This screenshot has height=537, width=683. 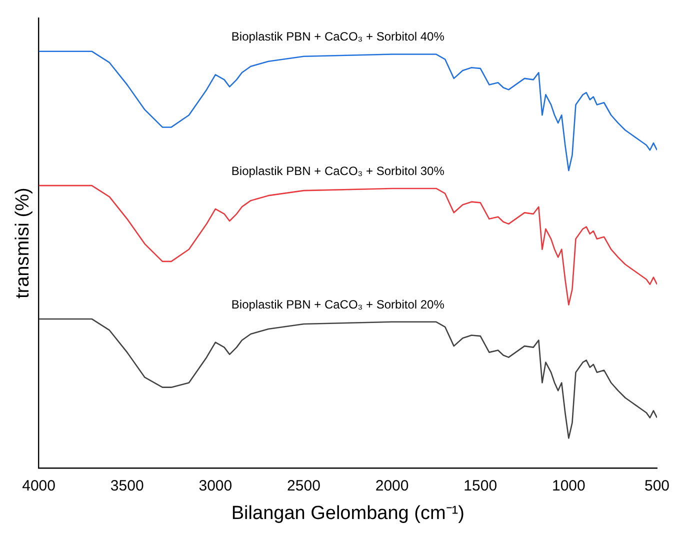 What do you see at coordinates (481, 485) in the screenshot?
I see `x-tick-label: 1500` at bounding box center [481, 485].